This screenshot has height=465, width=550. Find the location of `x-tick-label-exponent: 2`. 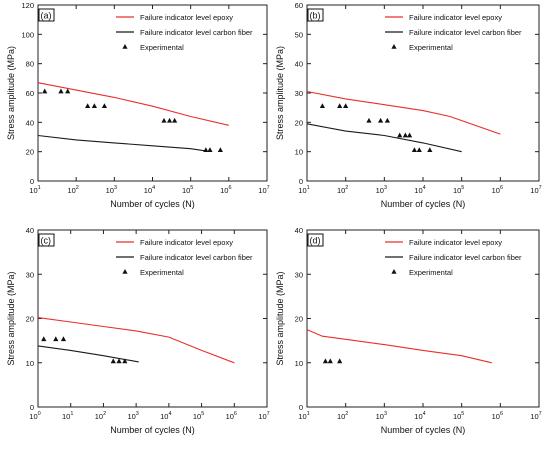

x-tick-label-exponent: 2 is located at coordinates (346, 414).